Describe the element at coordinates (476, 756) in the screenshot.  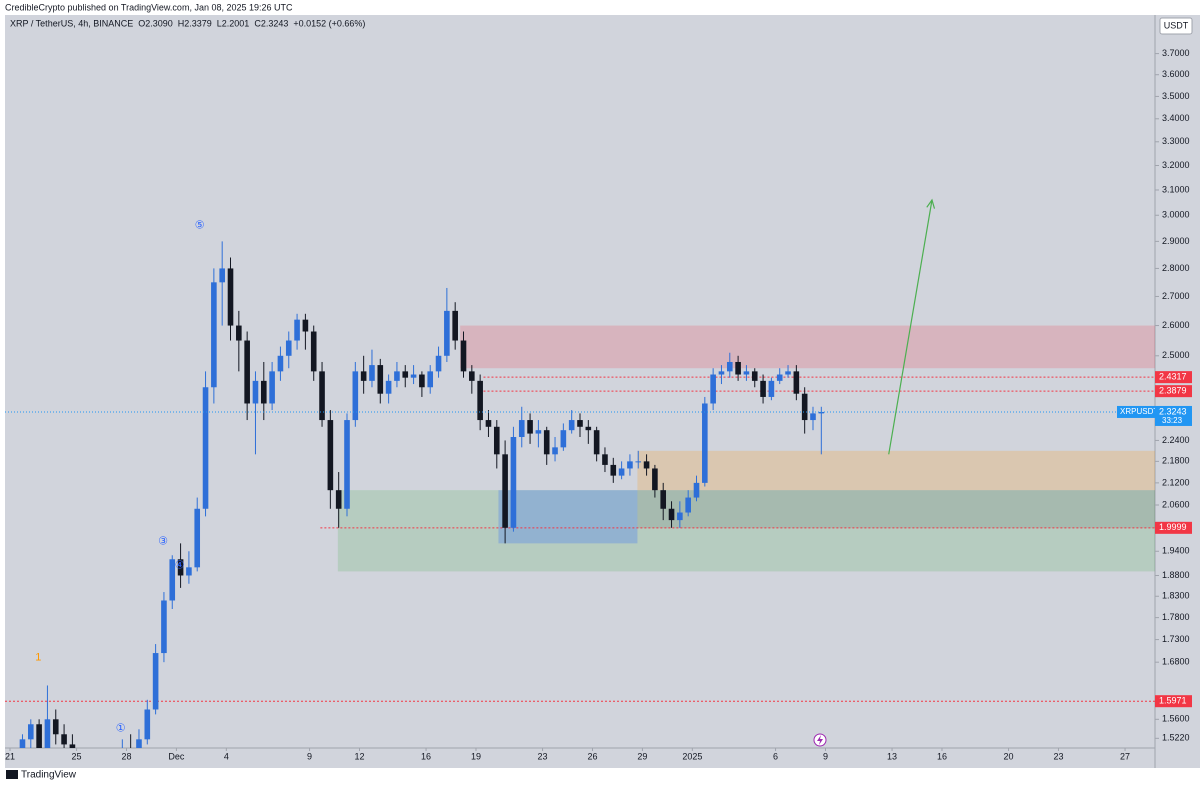
I see `x-tick-label: 19` at that location.